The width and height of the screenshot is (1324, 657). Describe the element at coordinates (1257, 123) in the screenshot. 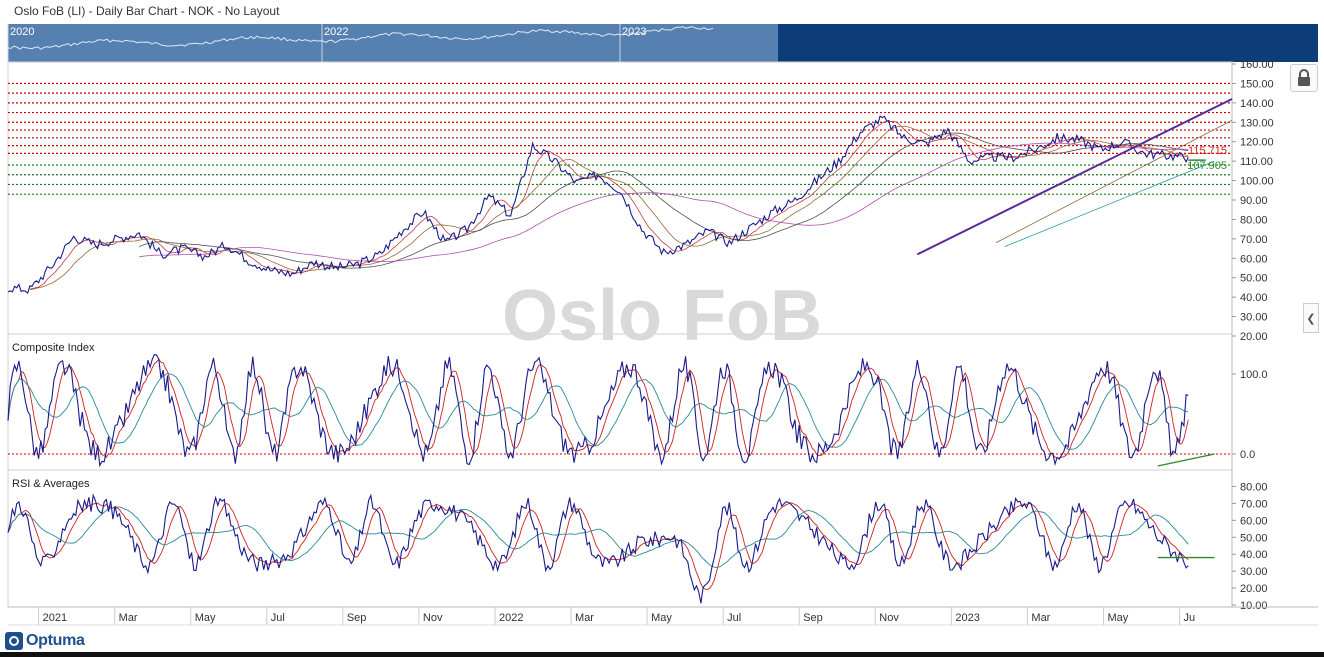

I see `price-tick-label: 130.00` at that location.